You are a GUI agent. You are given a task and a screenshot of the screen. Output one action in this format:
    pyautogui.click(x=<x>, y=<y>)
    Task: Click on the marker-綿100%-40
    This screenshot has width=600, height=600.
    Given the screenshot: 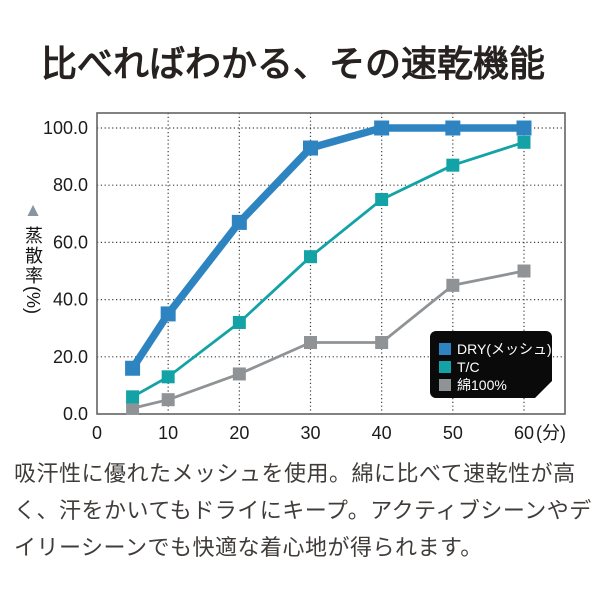 What is the action you would take?
    pyautogui.click(x=382, y=342)
    